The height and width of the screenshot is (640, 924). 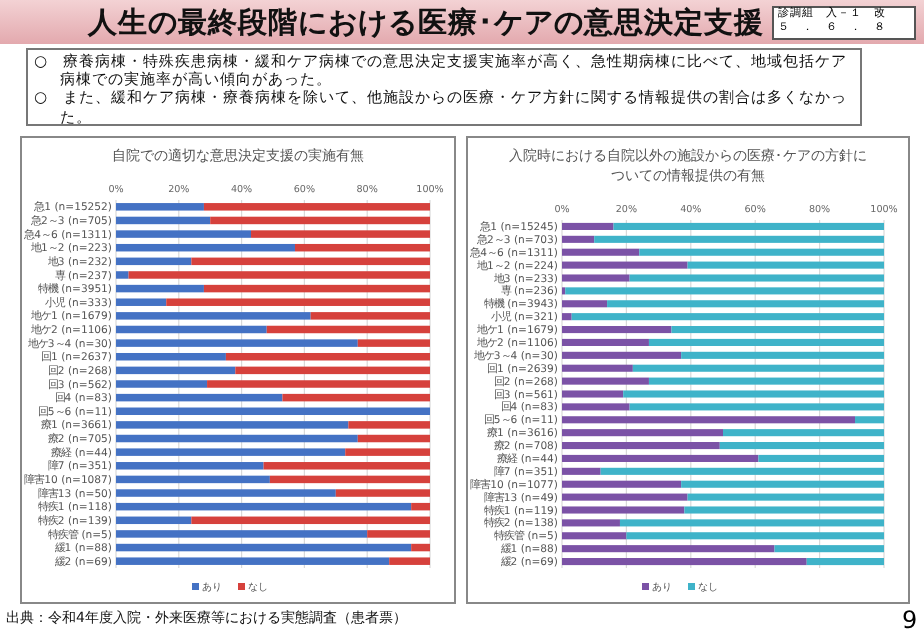 What do you see at coordinates (426, 23) in the screenshot?
I see `text: 人生の最終段階における医療･ケアの意思決定支援` at bounding box center [426, 23].